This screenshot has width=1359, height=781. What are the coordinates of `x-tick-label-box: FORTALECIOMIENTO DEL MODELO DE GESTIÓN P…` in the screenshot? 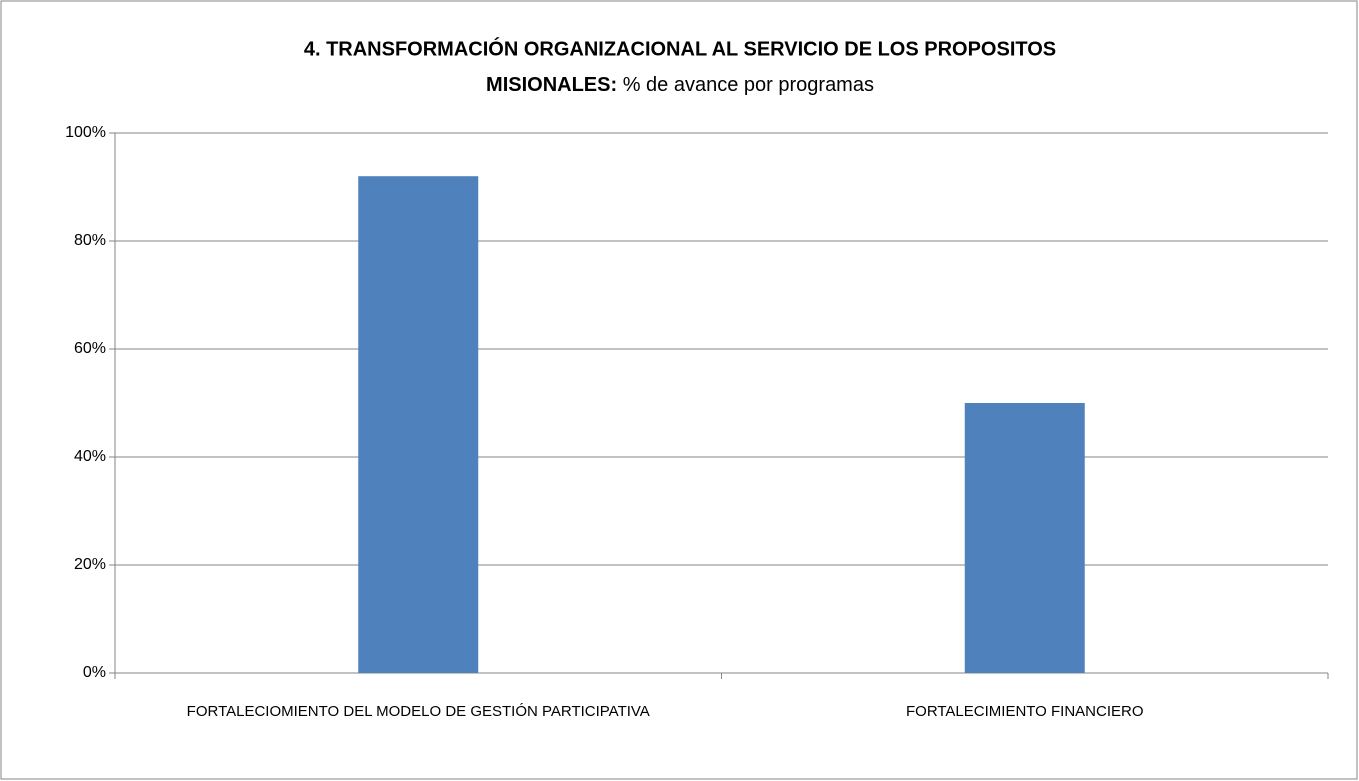 It's located at (418, 711).